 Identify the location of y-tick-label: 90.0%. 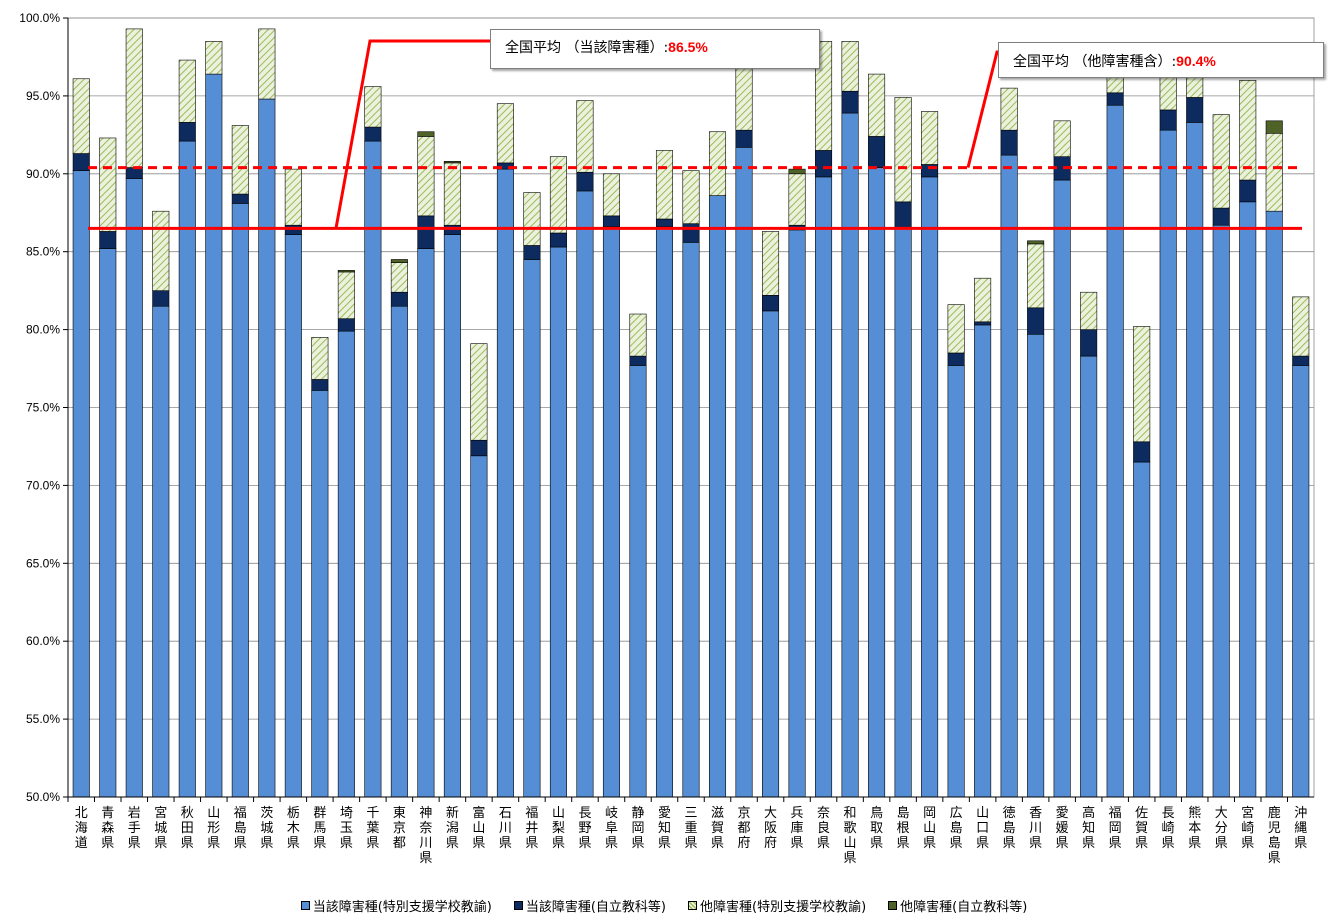
(43, 174).